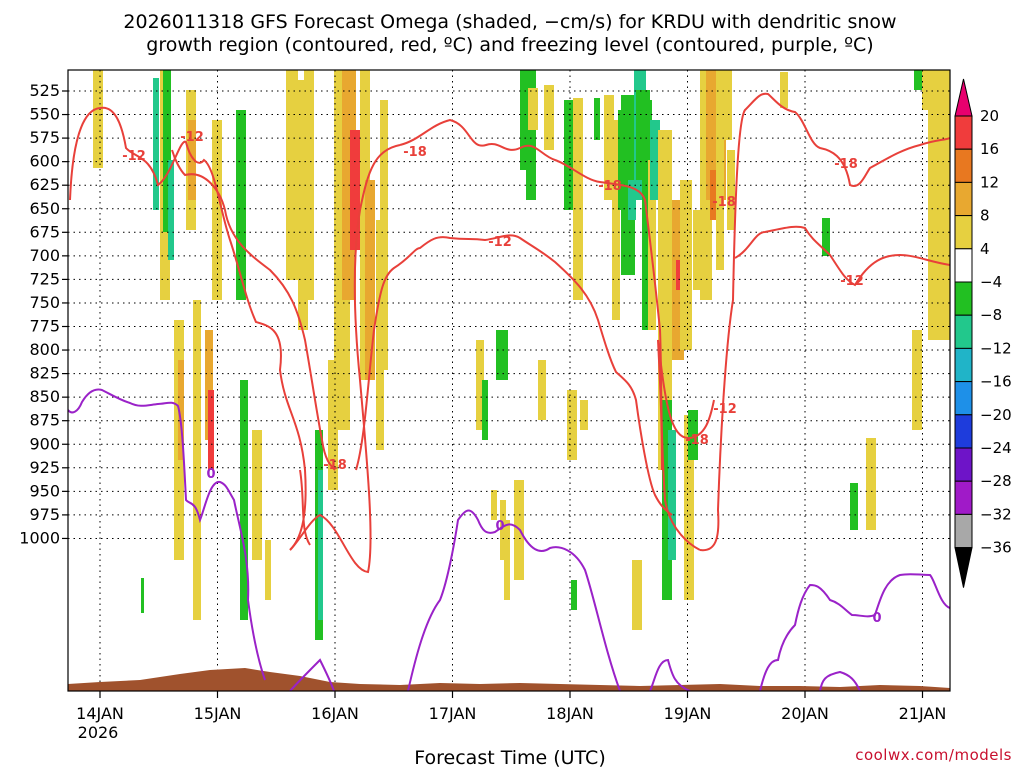 The image size is (1024, 768). I want to click on x-tick-label: 20JAN, so click(805, 713).